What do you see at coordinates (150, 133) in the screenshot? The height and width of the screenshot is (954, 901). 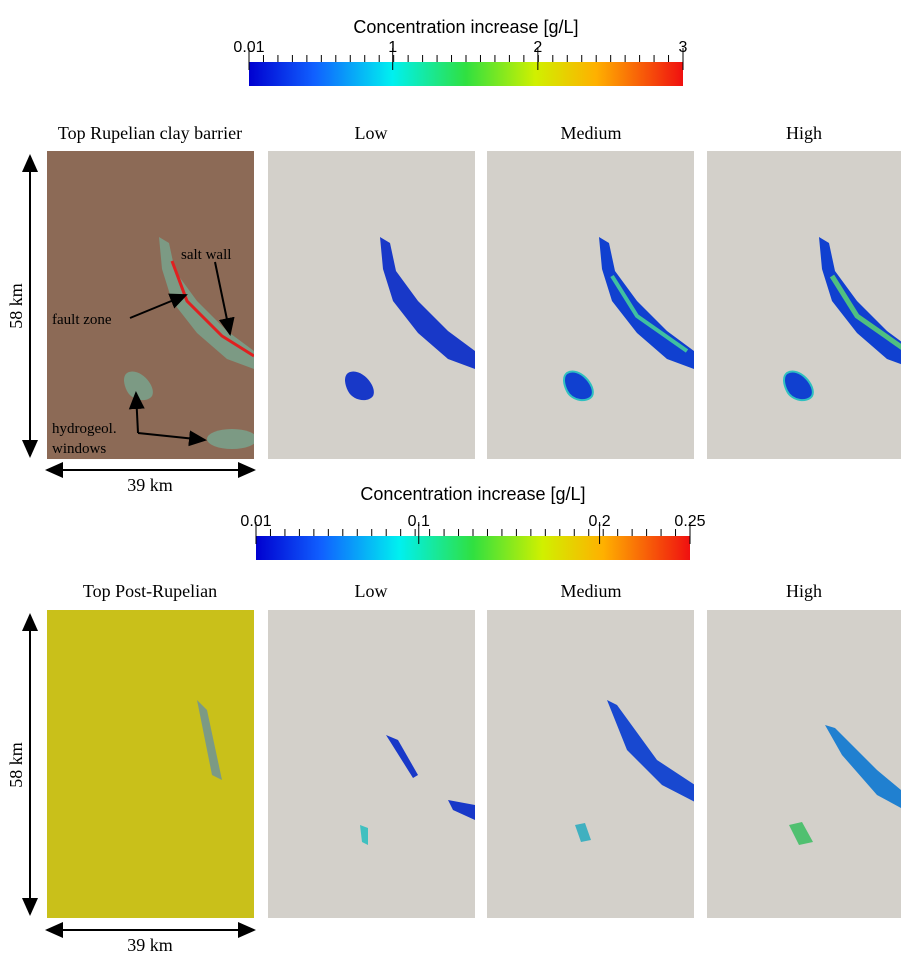 I see `panel-title: Top Rupelian clay barrier` at bounding box center [150, 133].